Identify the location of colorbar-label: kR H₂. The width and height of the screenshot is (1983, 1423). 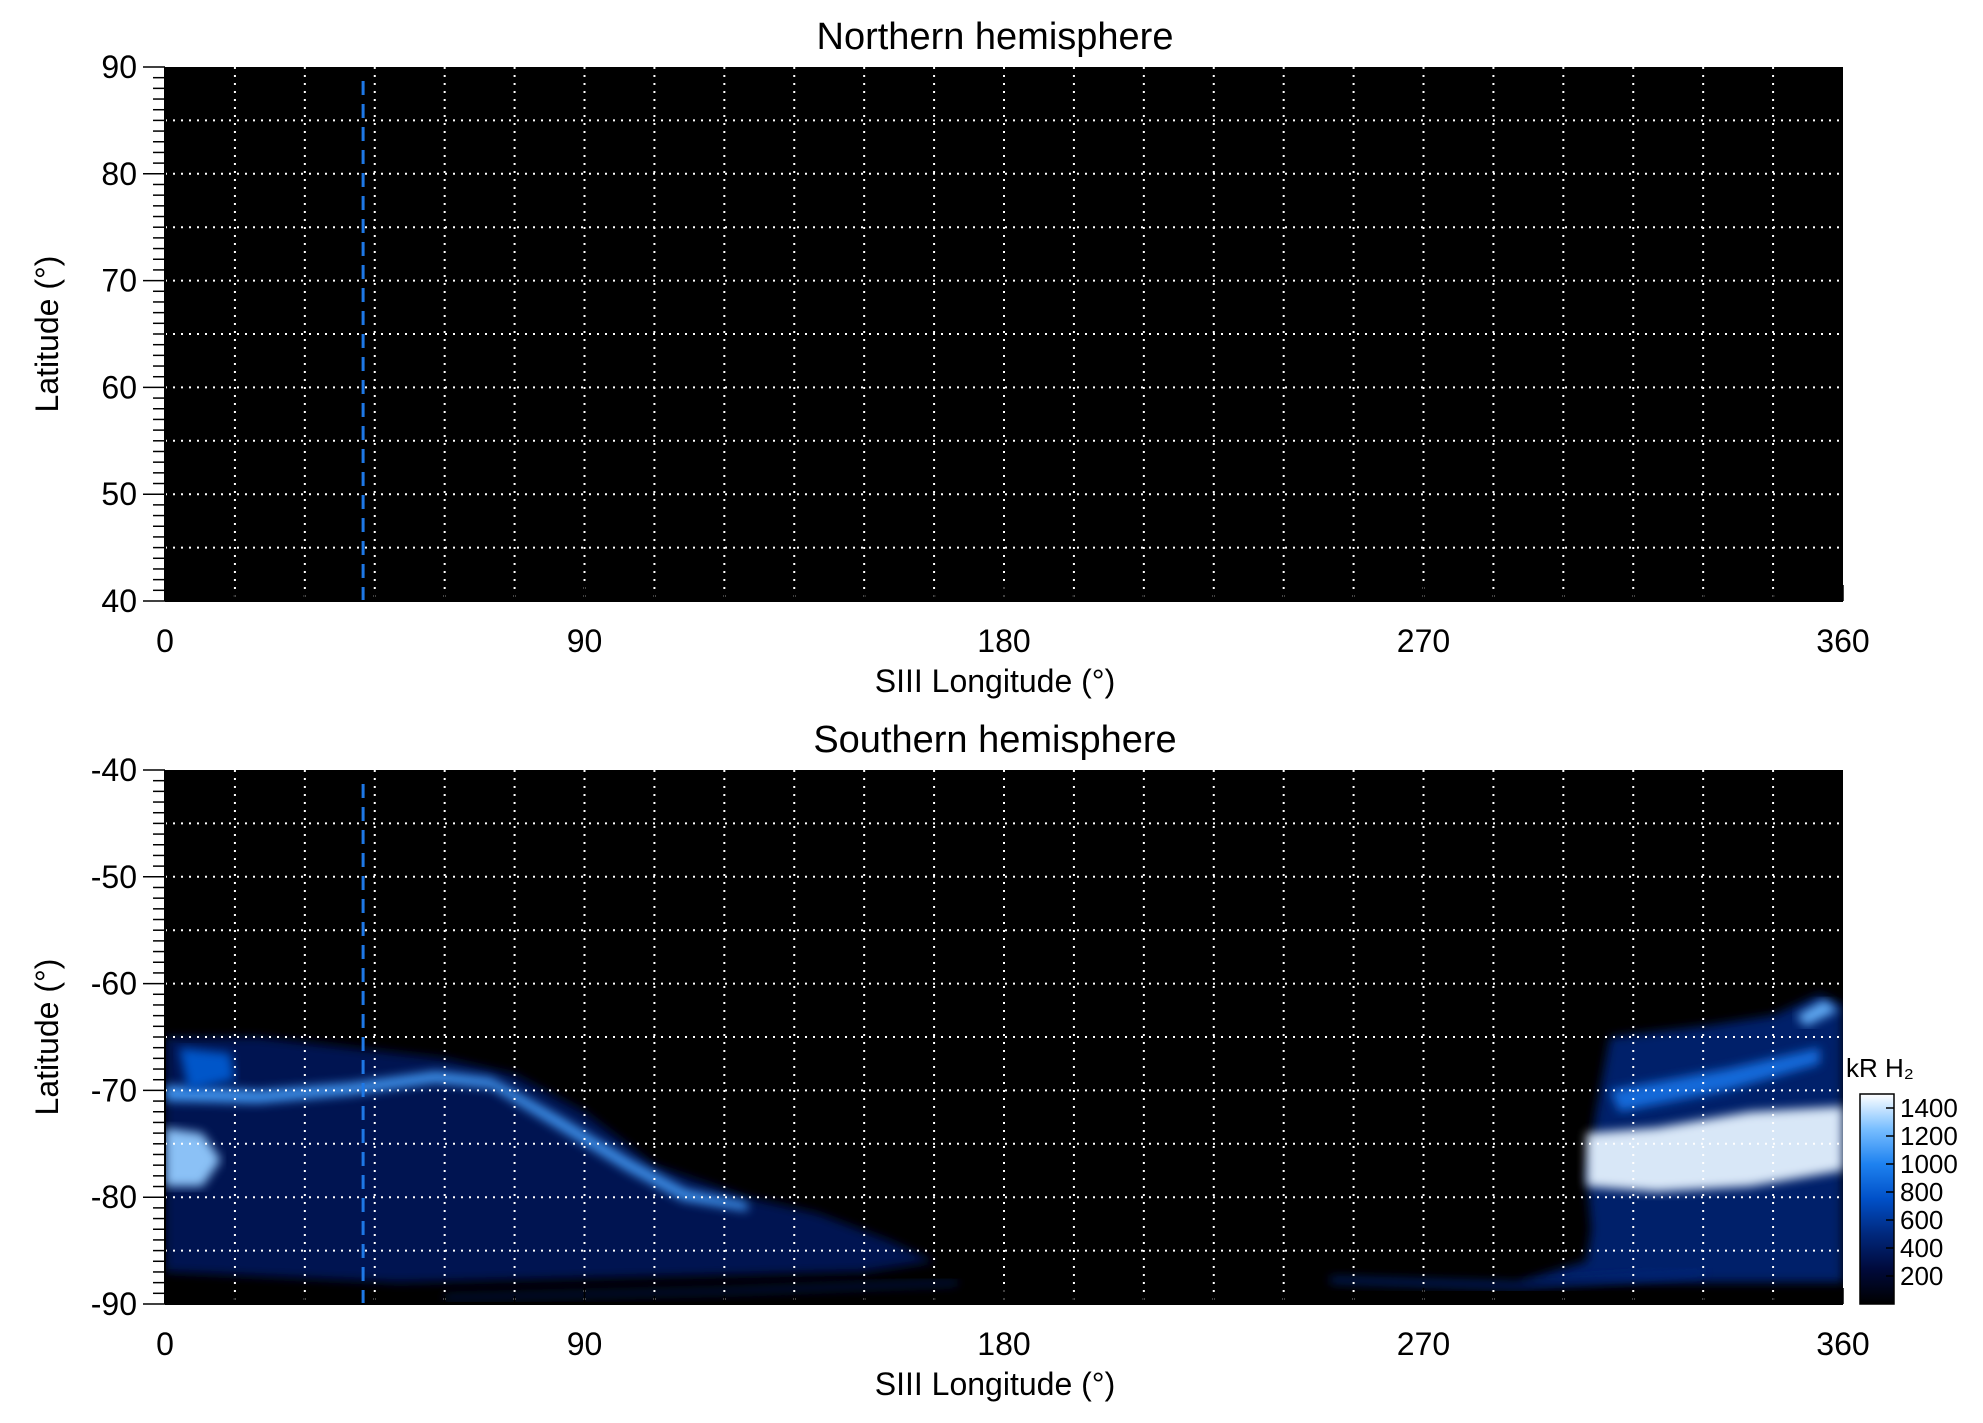
(1880, 1068).